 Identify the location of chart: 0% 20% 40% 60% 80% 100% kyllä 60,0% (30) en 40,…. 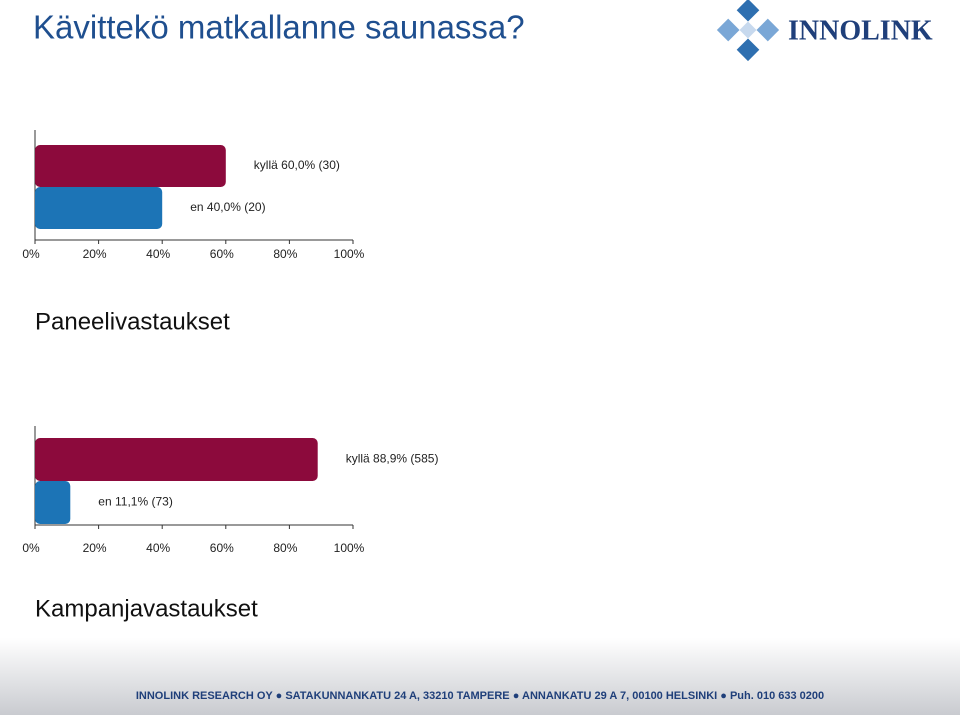
(193, 232).